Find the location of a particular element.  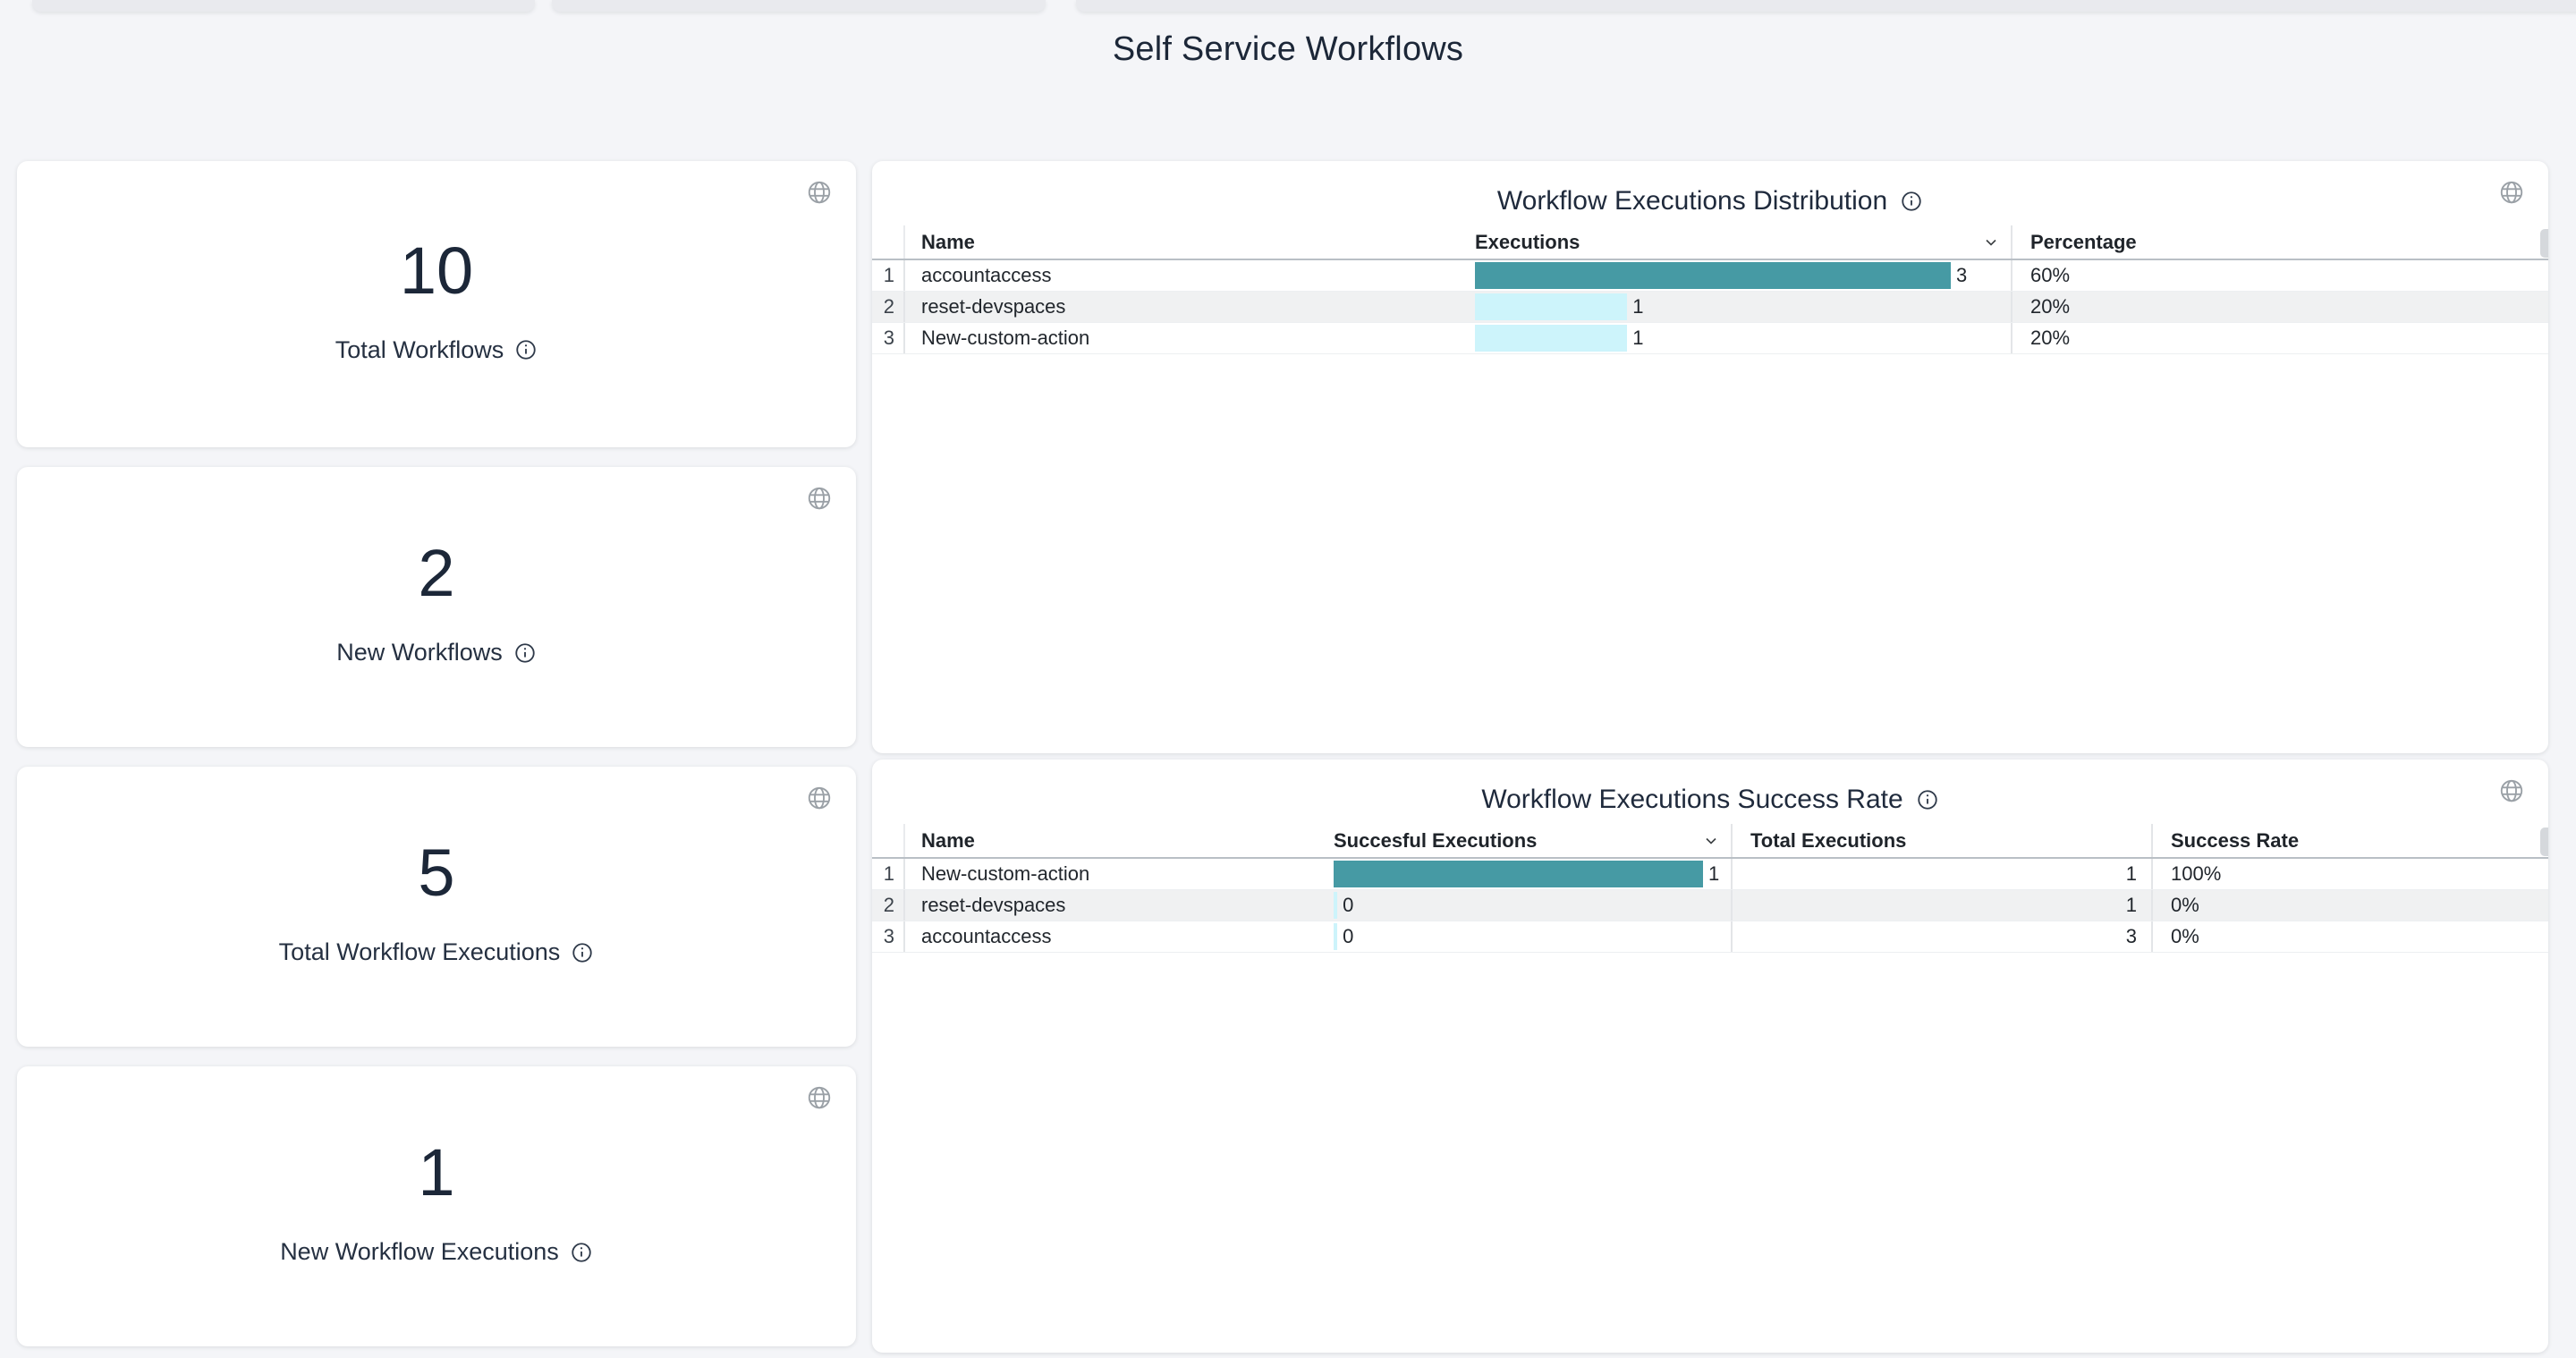

header-executions: Executions is located at coordinates (1740, 242).